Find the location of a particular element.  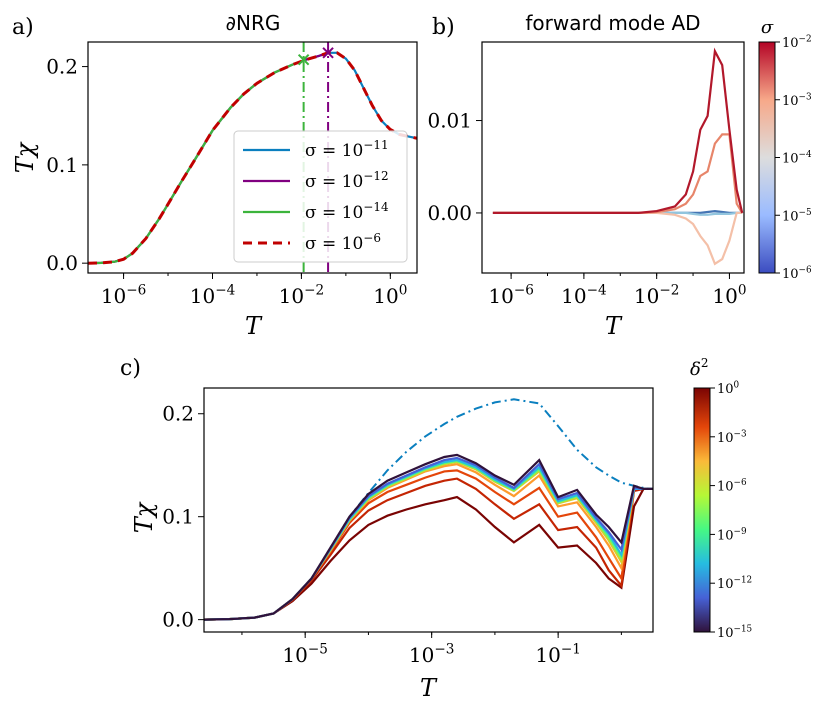

panel-c-y-ticks: 0.0 0.1 0.2 is located at coordinates (183, 517).